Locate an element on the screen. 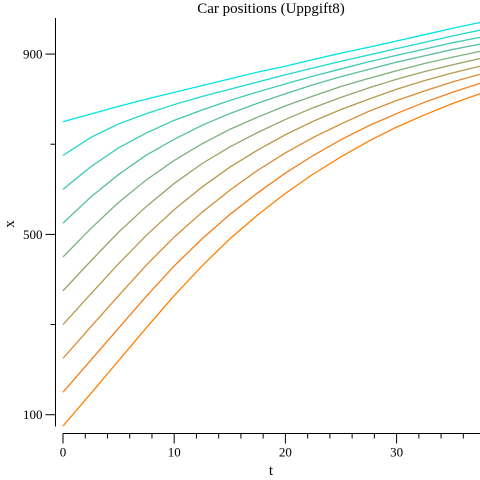  x-tick-label: 20 is located at coordinates (285, 452).